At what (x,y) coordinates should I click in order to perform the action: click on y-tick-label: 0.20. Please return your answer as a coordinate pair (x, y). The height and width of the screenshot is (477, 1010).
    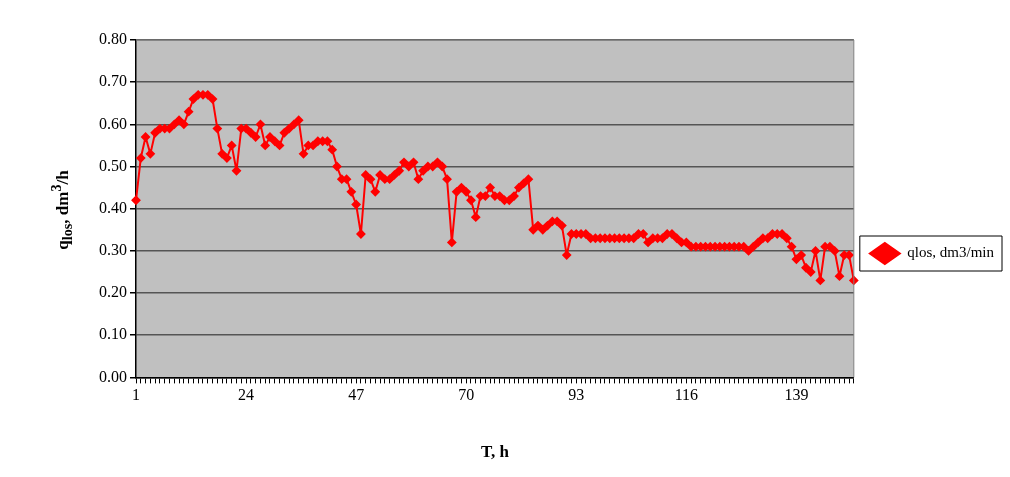
    Looking at the image, I should click on (113, 292).